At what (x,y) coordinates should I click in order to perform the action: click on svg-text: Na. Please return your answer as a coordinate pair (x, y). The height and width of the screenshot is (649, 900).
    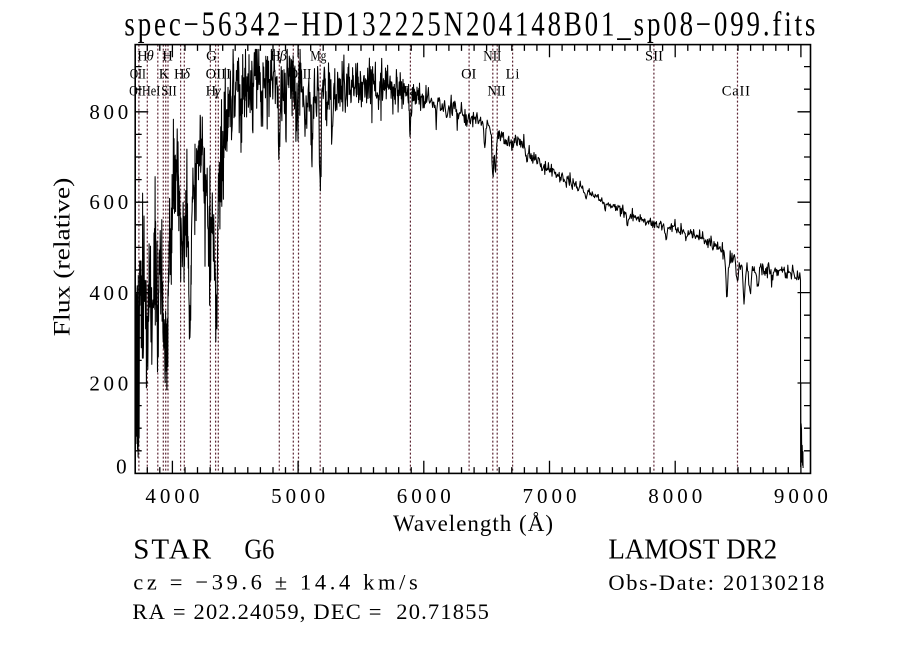
    Looking at the image, I should click on (408, 91).